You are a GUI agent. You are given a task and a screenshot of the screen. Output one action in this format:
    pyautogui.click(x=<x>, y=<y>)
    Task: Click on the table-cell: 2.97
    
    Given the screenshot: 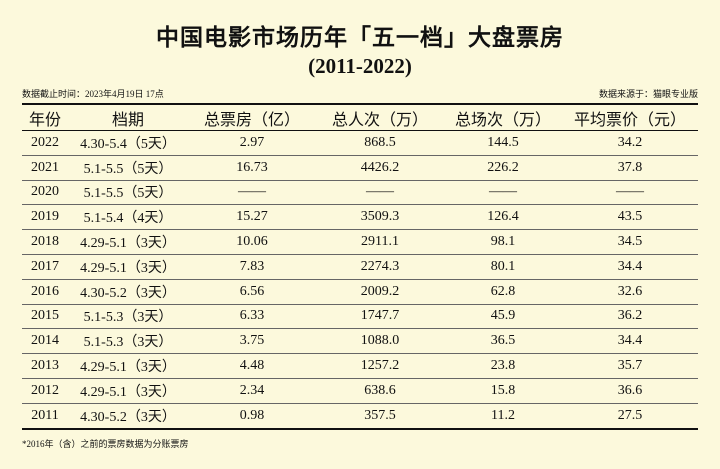 What is the action you would take?
    pyautogui.click(x=252, y=143)
    